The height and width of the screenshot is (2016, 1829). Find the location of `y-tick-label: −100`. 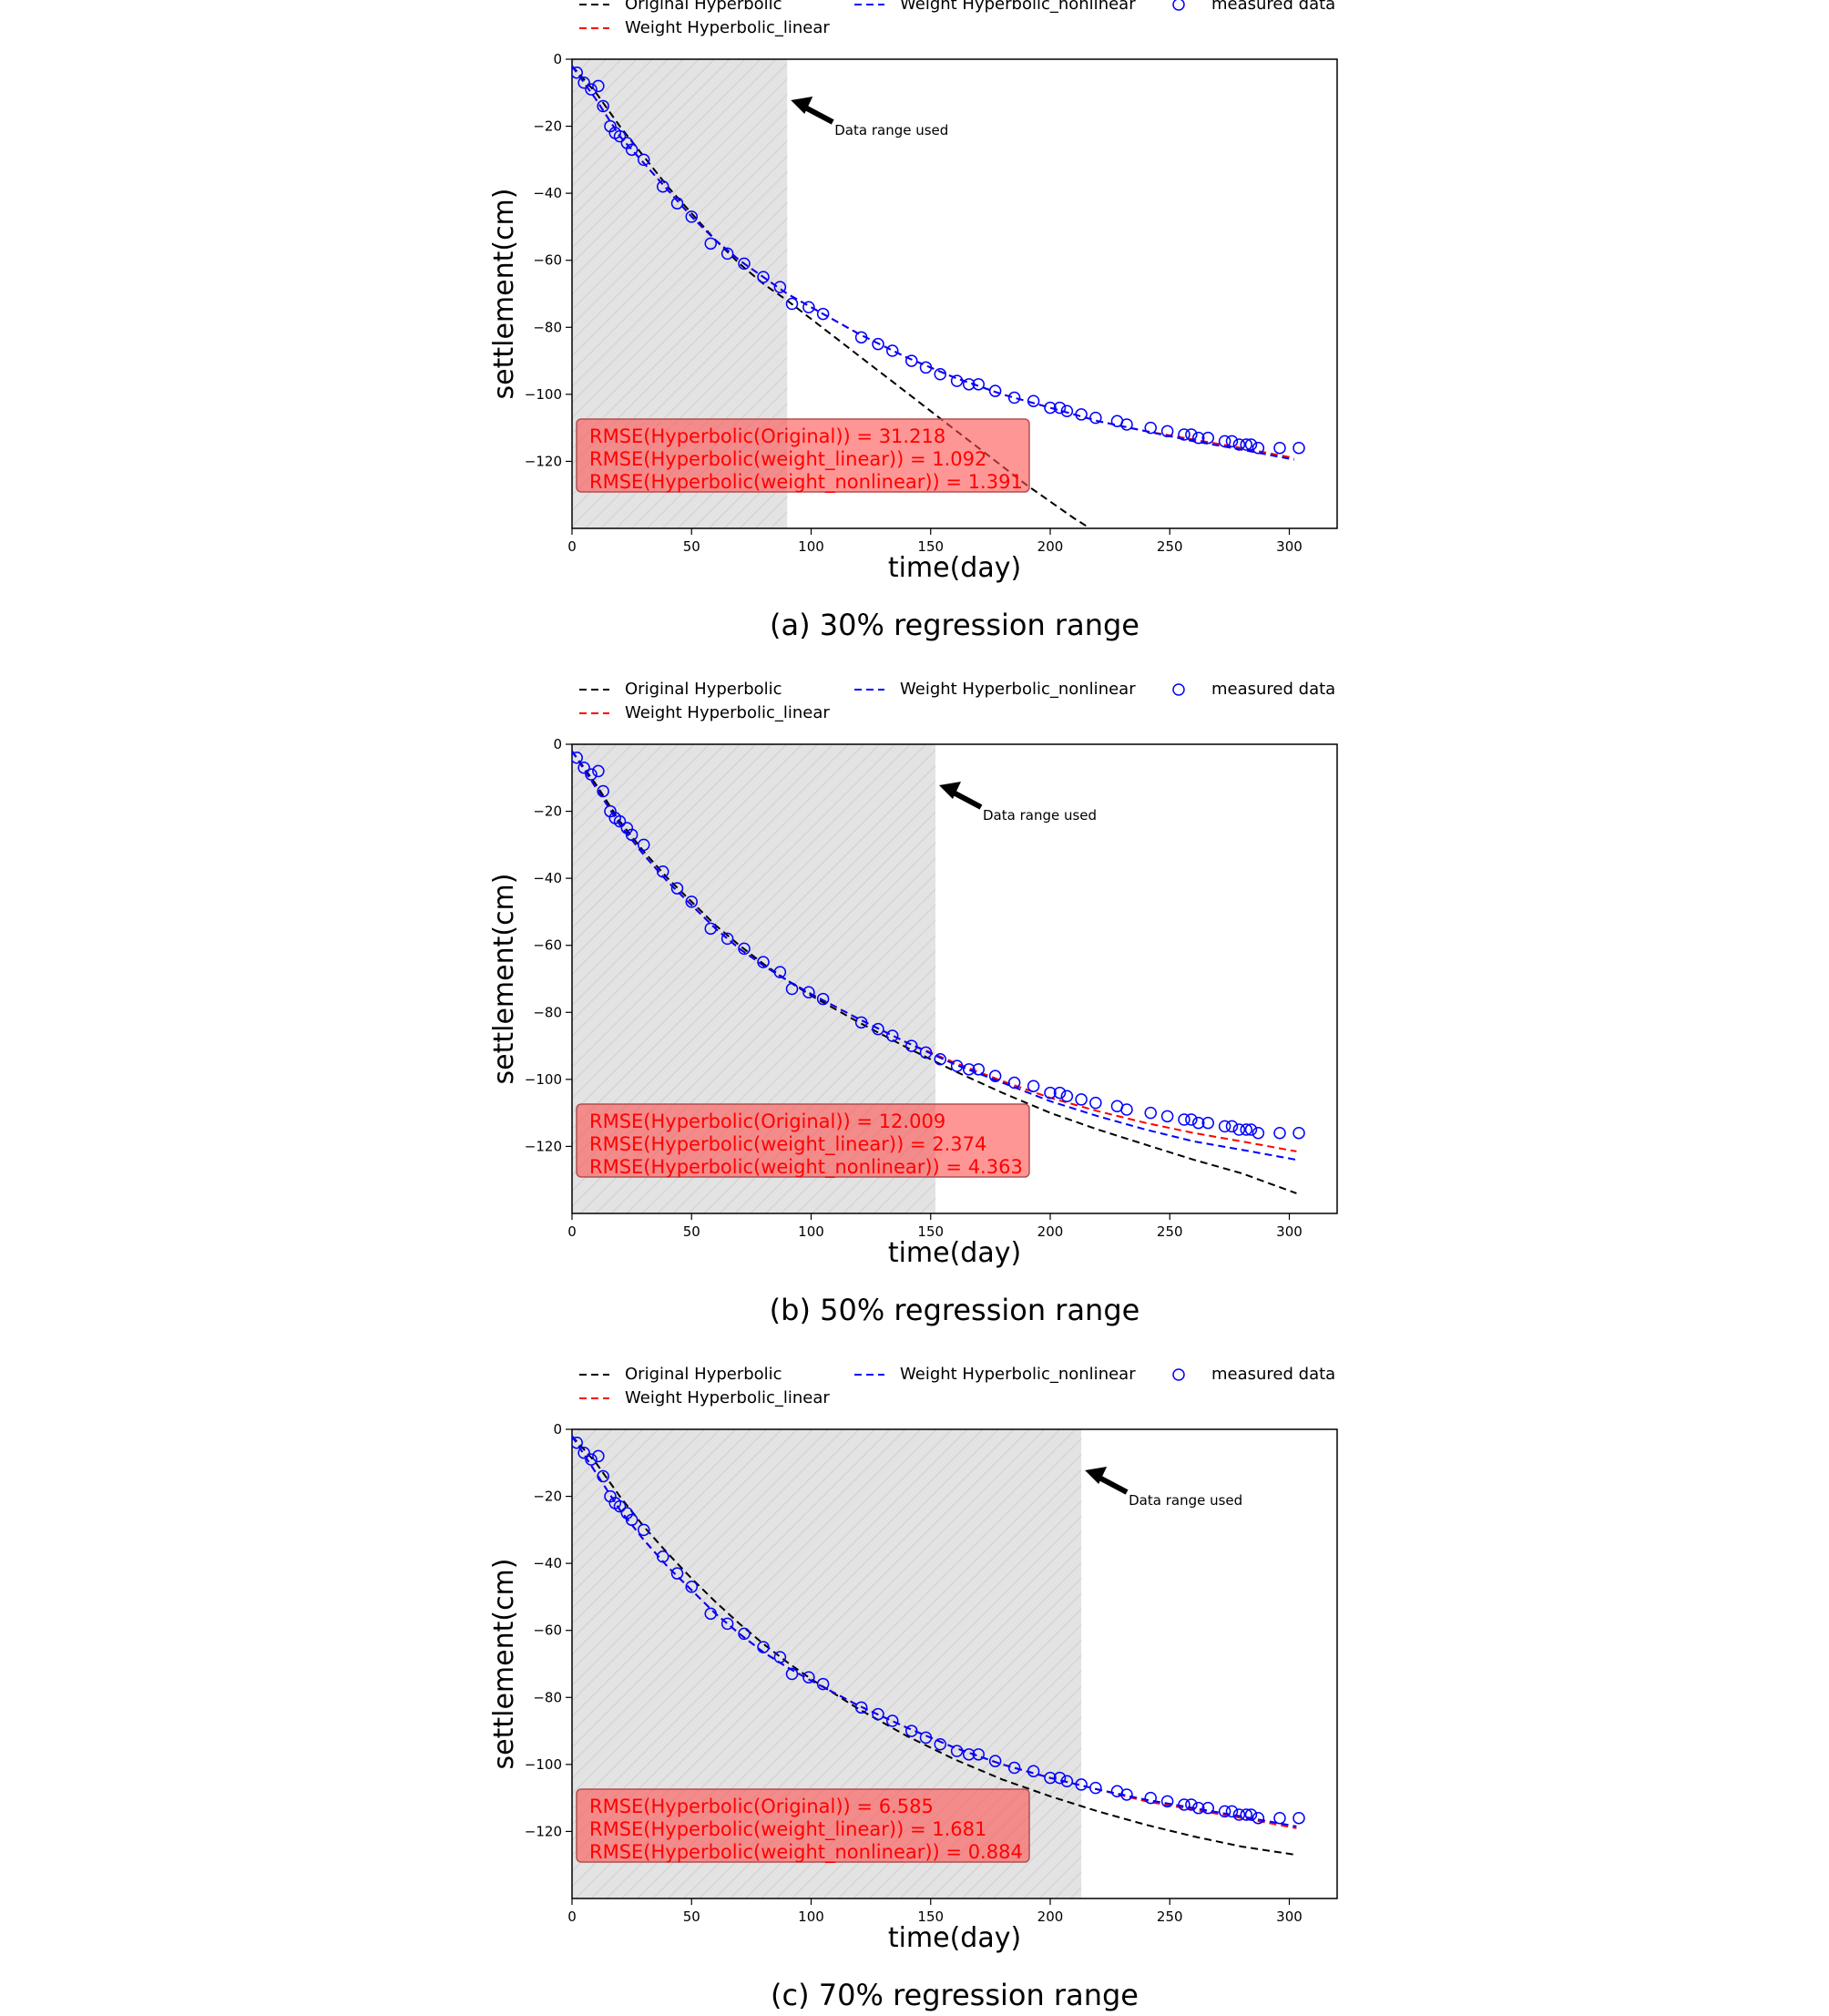

y-tick-label: −100 is located at coordinates (543, 1764).